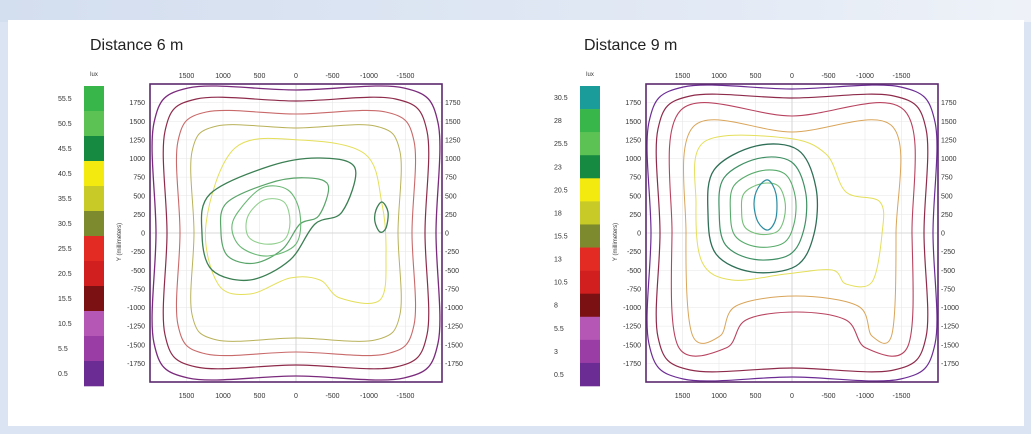 The image size is (1031, 434). I want to click on legend-level-label: 28, so click(558, 121).